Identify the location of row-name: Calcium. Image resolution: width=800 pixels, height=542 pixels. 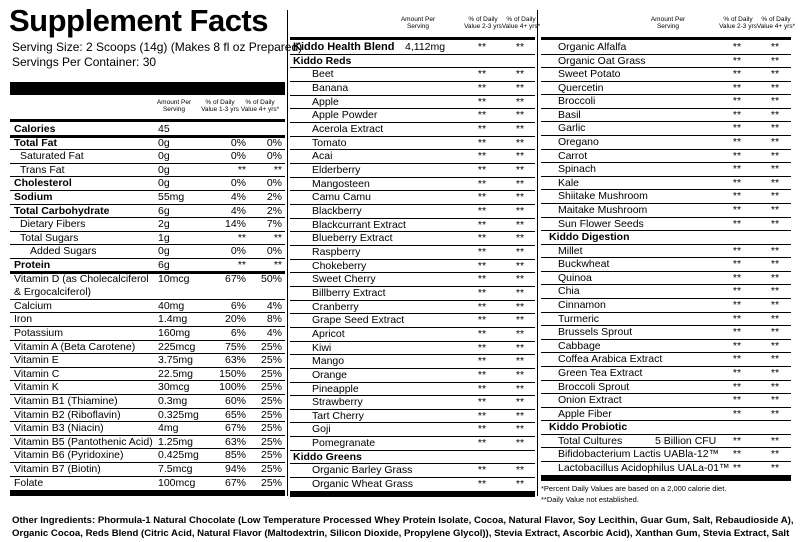
(33, 305).